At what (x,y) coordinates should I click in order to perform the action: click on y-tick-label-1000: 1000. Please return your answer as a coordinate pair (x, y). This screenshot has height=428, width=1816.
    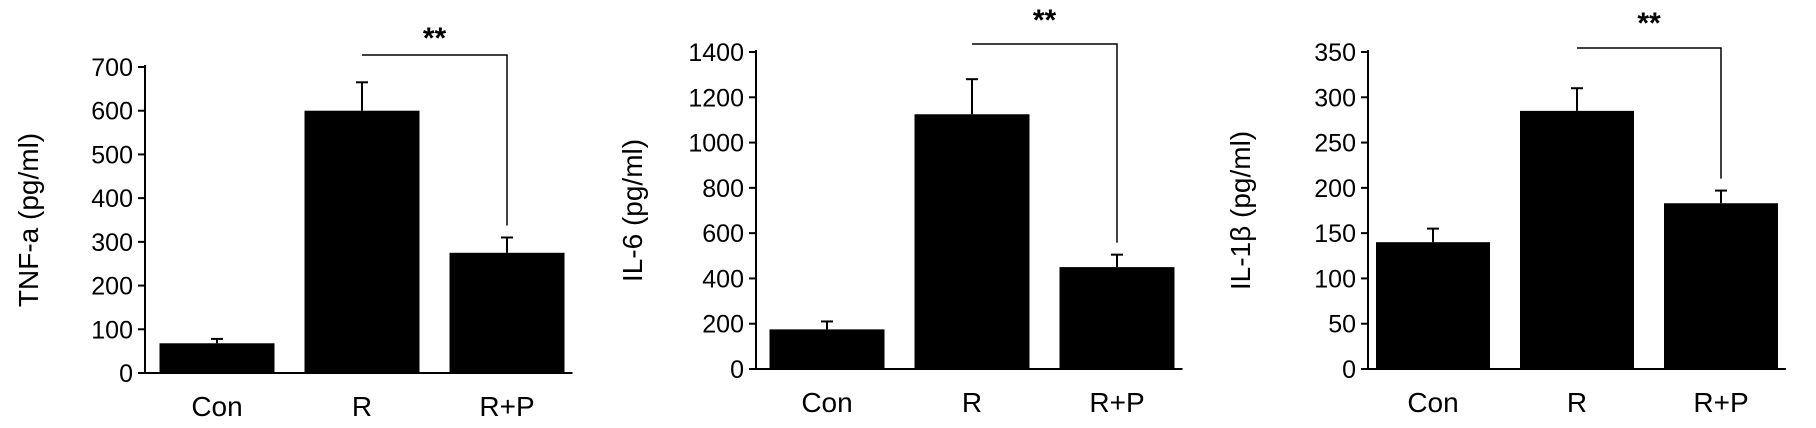
    Looking at the image, I should click on (716, 144).